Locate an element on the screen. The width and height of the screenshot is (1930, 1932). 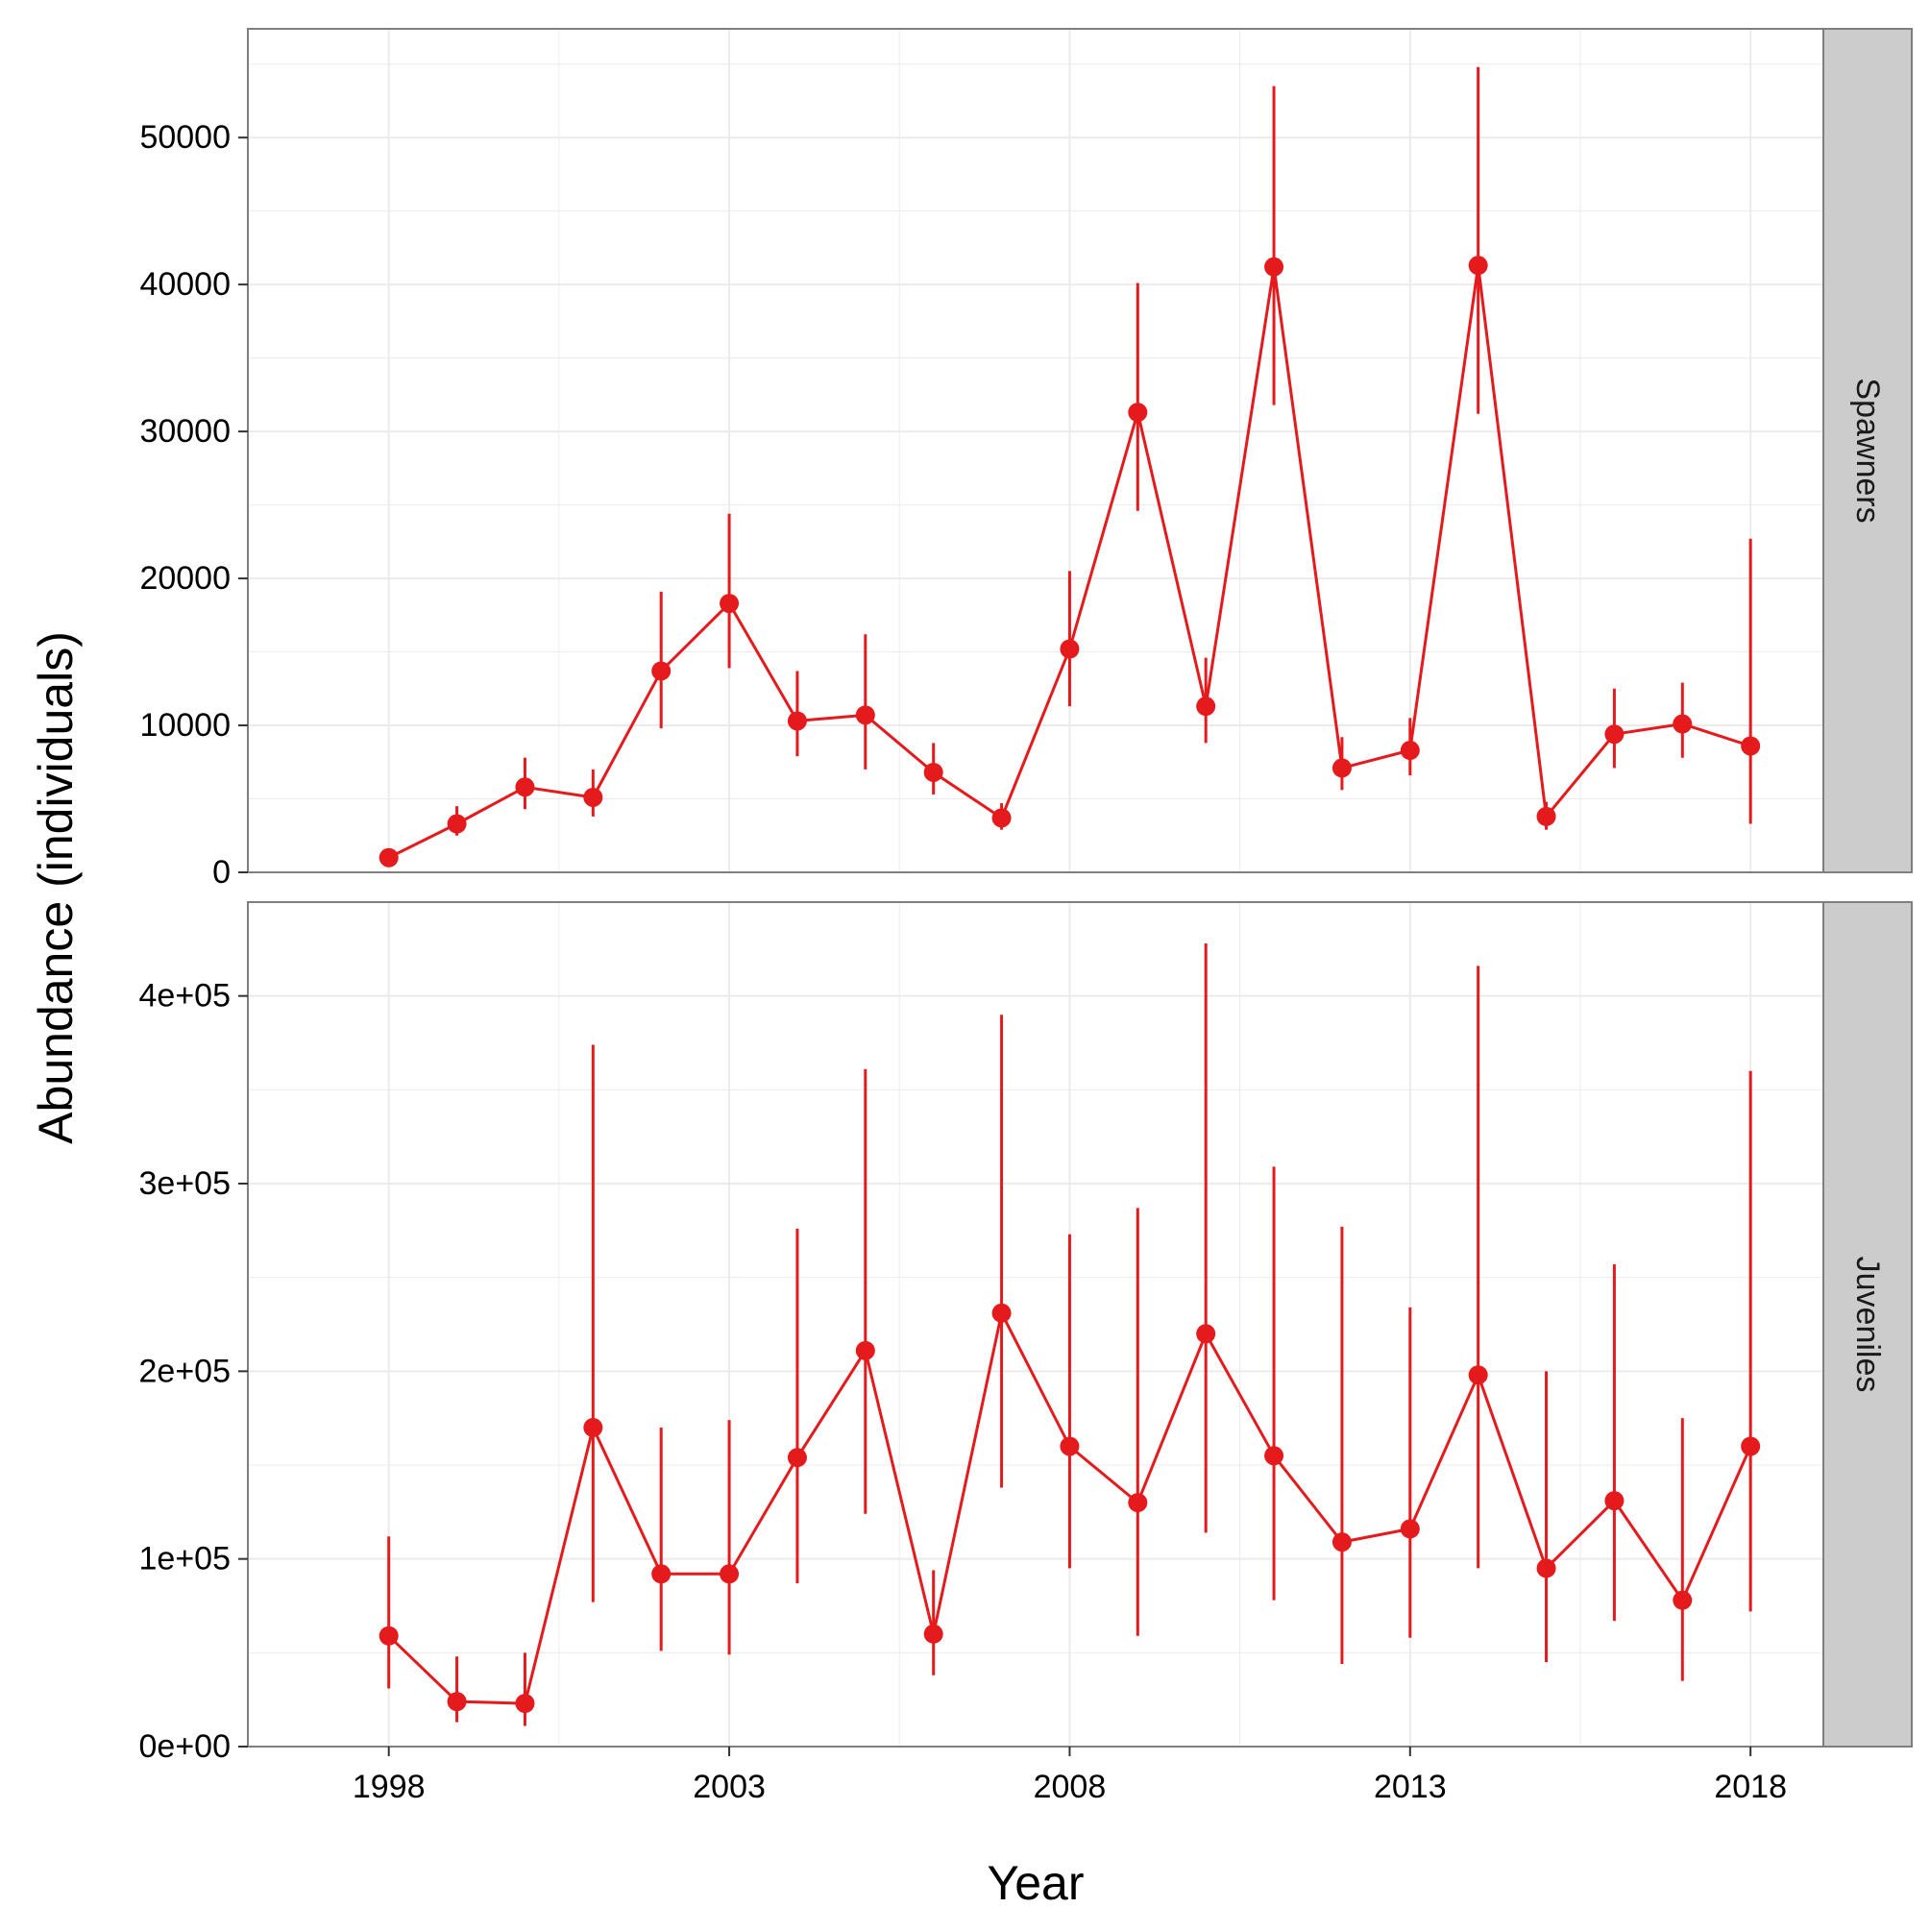
y-tick-label: 30000 is located at coordinates (185, 431).